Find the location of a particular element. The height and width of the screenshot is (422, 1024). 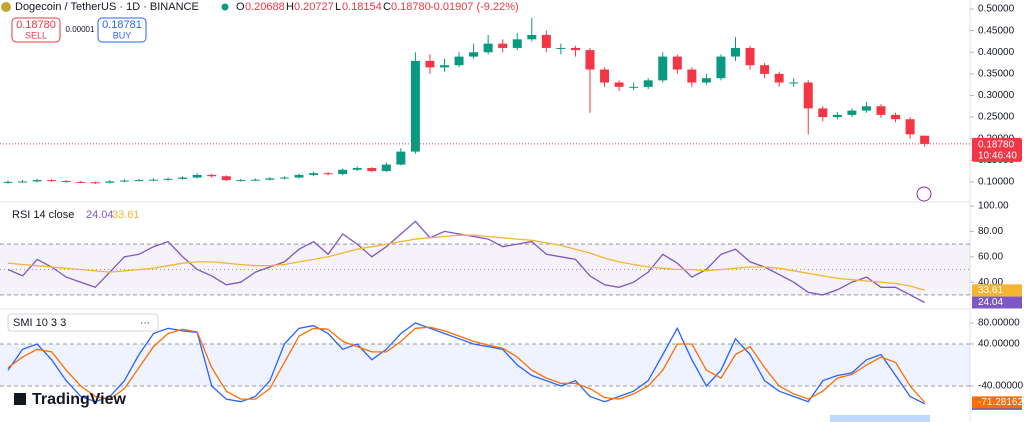

value-tag-label: 33.61 is located at coordinates (990, 290).